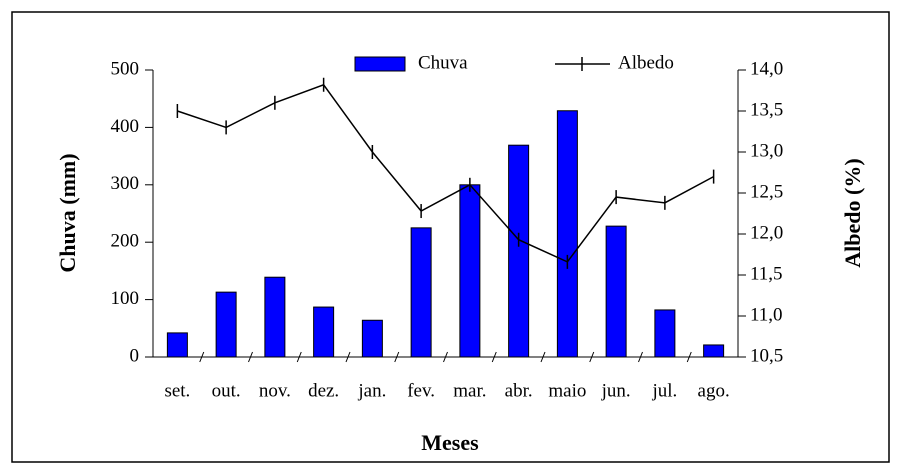 The height and width of the screenshot is (474, 901). I want to click on x-tick-label: set., so click(177, 390).